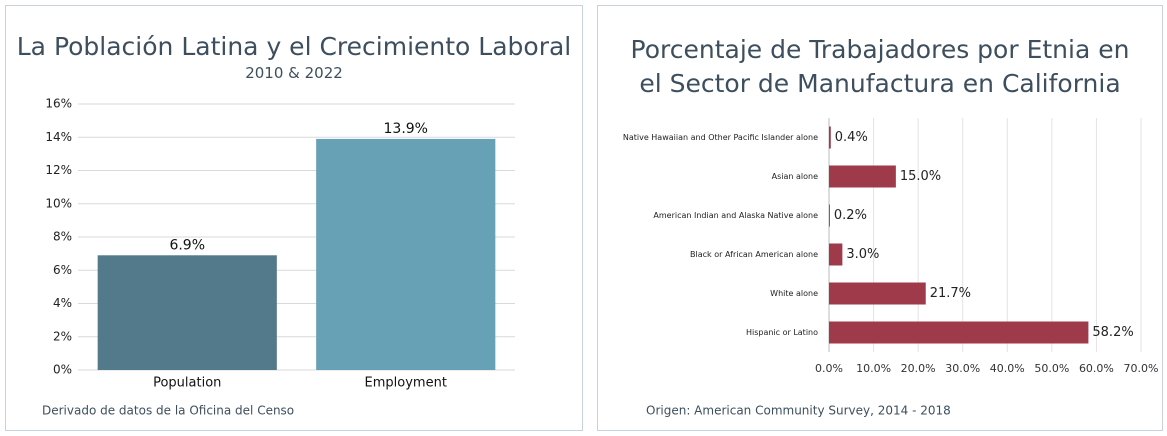 This screenshot has width=1167, height=436. Describe the element at coordinates (829, 368) in the screenshot. I see `x-tick-label: 0.0%` at that location.